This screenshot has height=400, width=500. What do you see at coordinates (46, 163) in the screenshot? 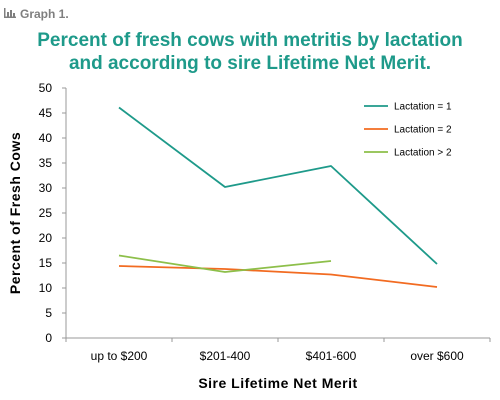
I see `y-tick-label: 35` at bounding box center [46, 163].